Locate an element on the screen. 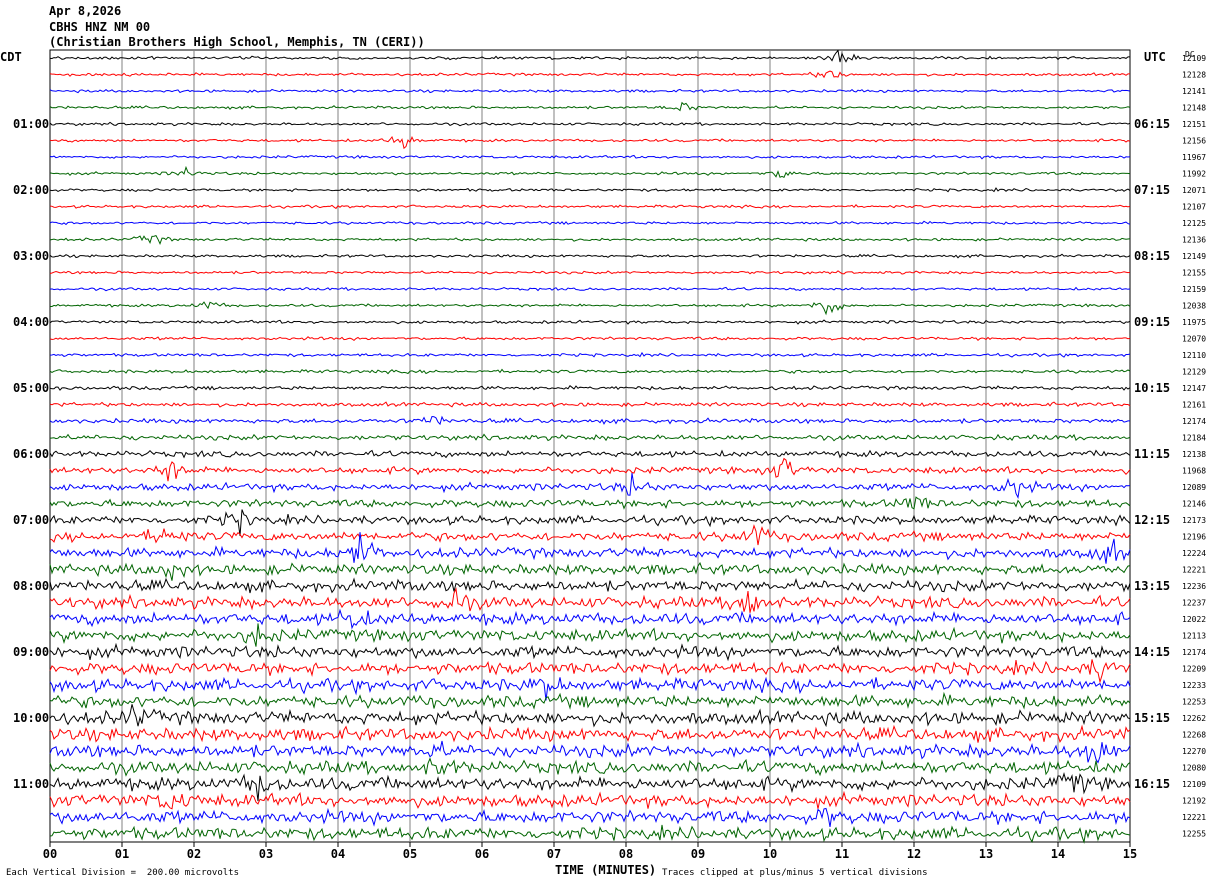 Image resolution: width=1210 pixels, height=886 pixels. left-hour-label: 02:00 is located at coordinates (31, 190).